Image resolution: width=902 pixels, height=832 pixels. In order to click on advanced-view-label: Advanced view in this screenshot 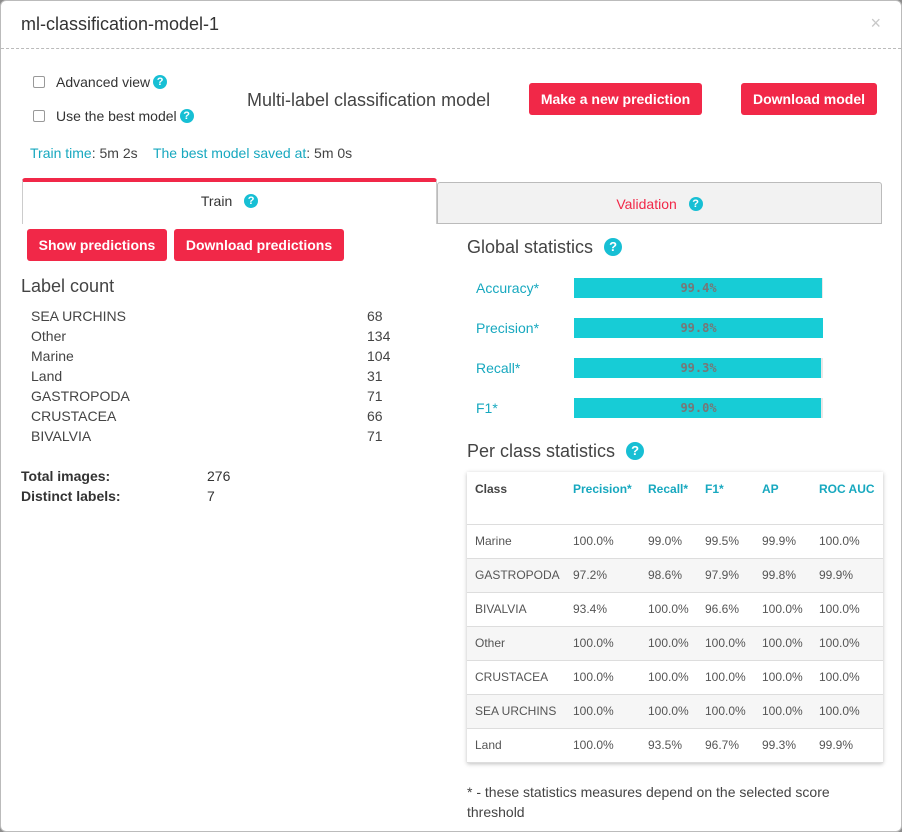, I will do `click(103, 82)`.